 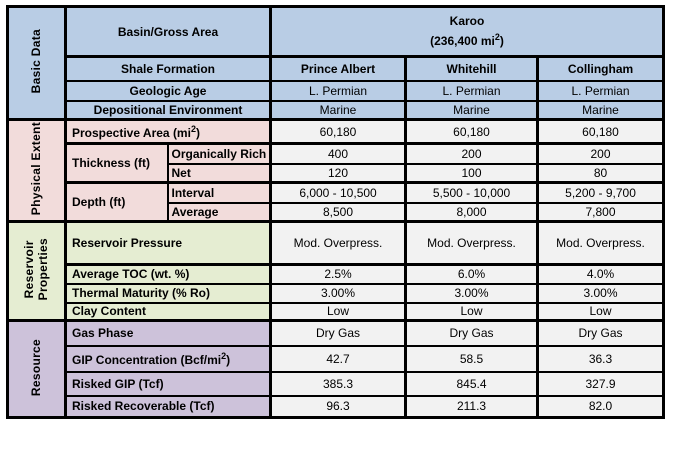 I want to click on gas-phase-col2: Dry Gas, so click(x=471, y=333).